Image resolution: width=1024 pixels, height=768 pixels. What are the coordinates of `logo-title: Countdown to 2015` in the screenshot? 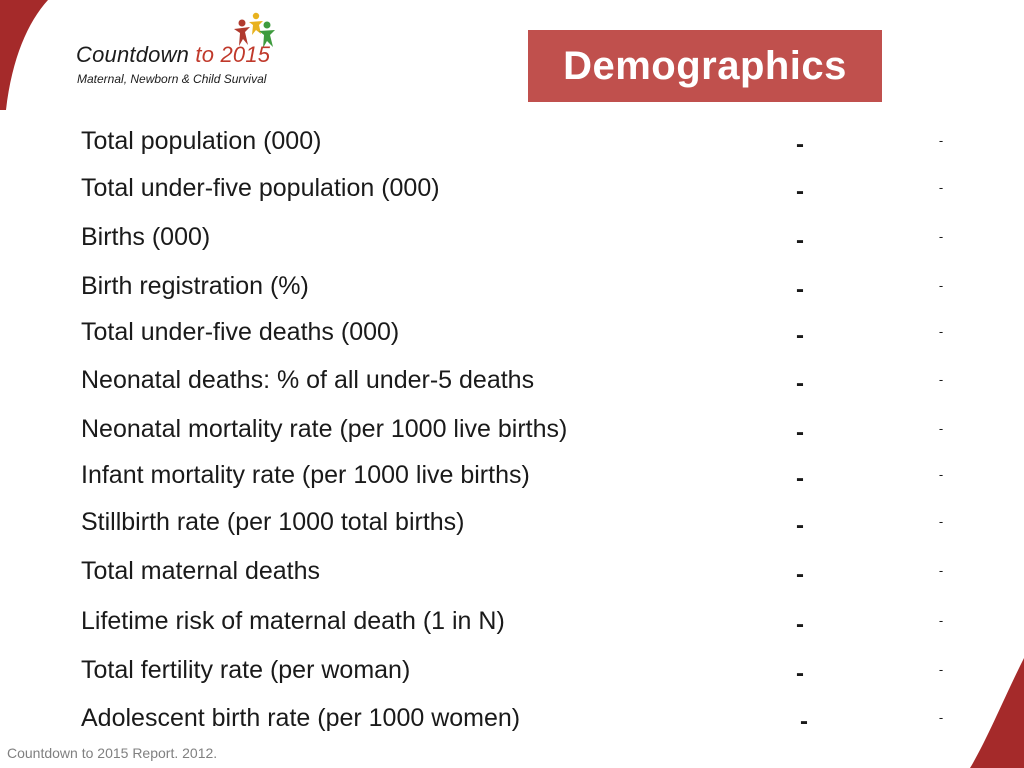 It's located at (173, 55).